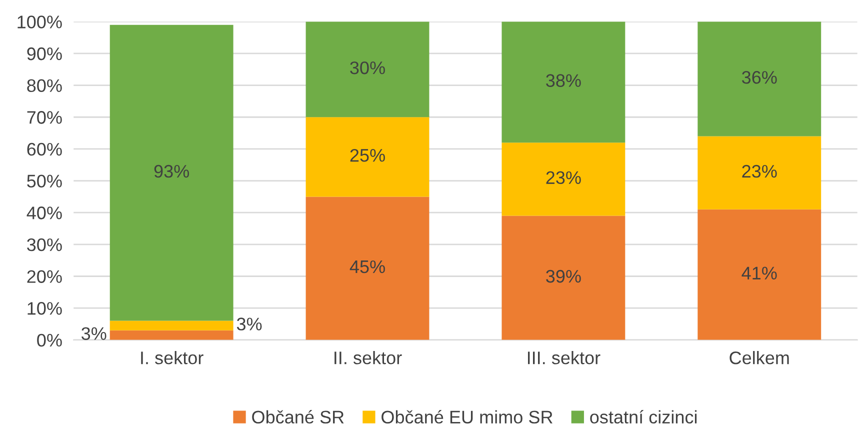 The image size is (866, 433). What do you see at coordinates (44, 276) in the screenshot?
I see `y-tick-label: 20%` at bounding box center [44, 276].